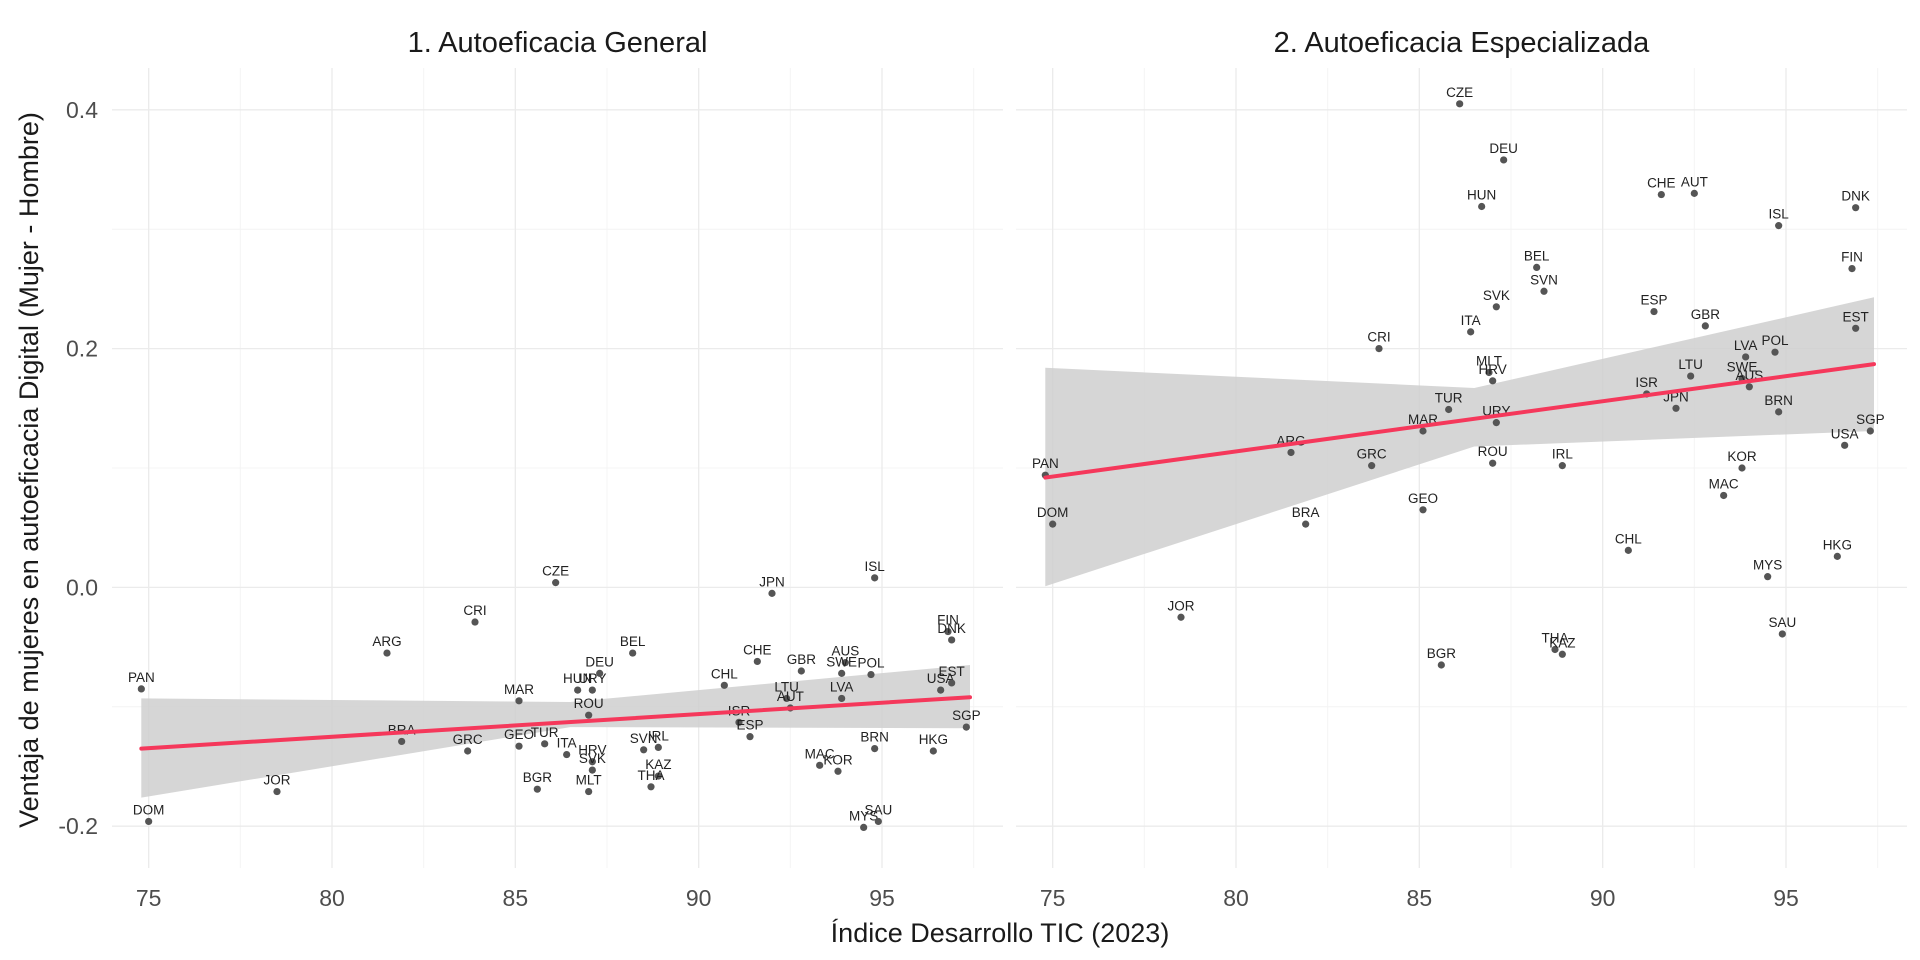  What do you see at coordinates (1442, 653) in the screenshot?
I see `point-label-bgr: BGR` at bounding box center [1442, 653].